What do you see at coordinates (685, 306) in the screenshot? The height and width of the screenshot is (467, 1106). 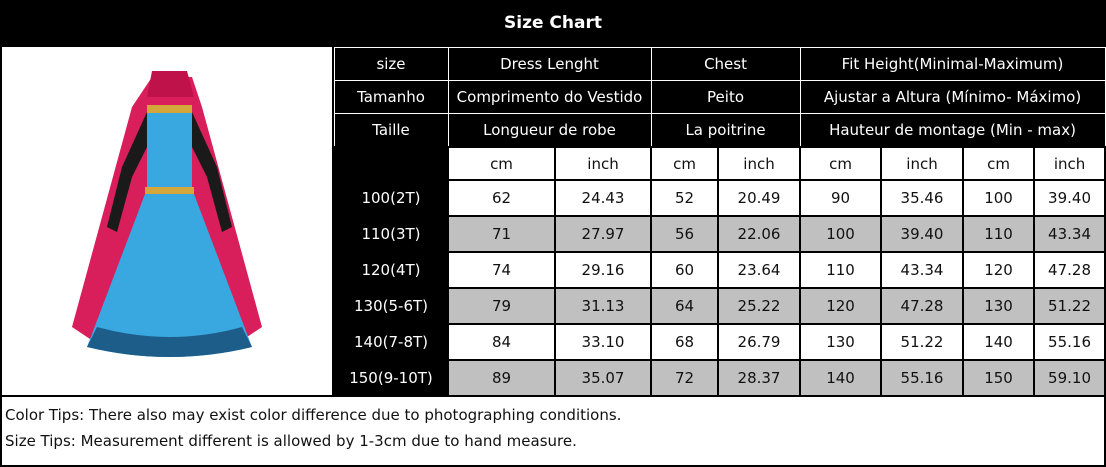 I see `table-cell: 64` at bounding box center [685, 306].